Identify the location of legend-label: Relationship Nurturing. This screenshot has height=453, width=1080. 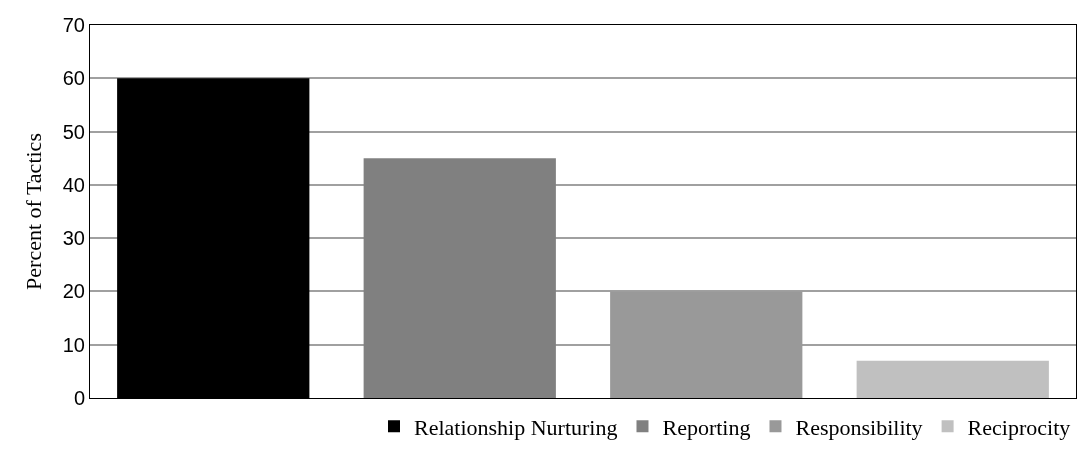
(516, 427).